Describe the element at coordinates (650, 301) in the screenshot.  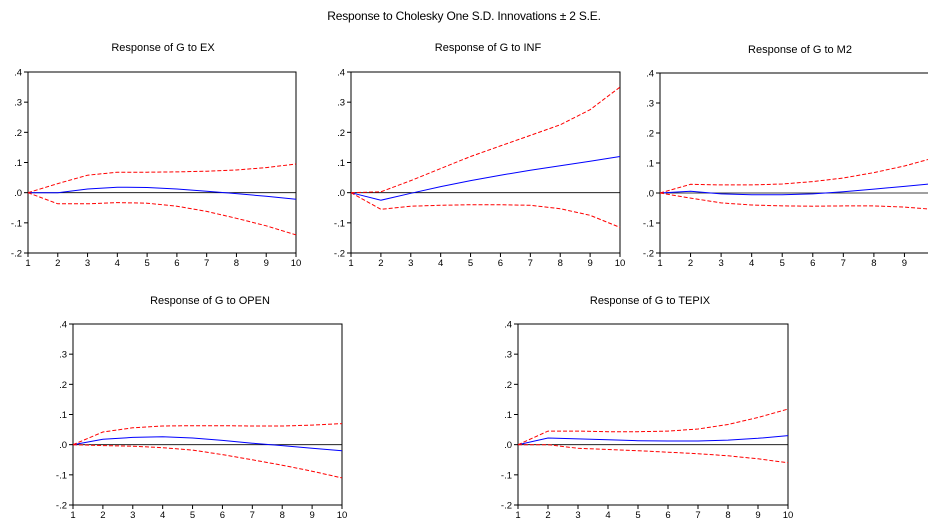
I see `panel-title: Response of G to TEPIX` at that location.